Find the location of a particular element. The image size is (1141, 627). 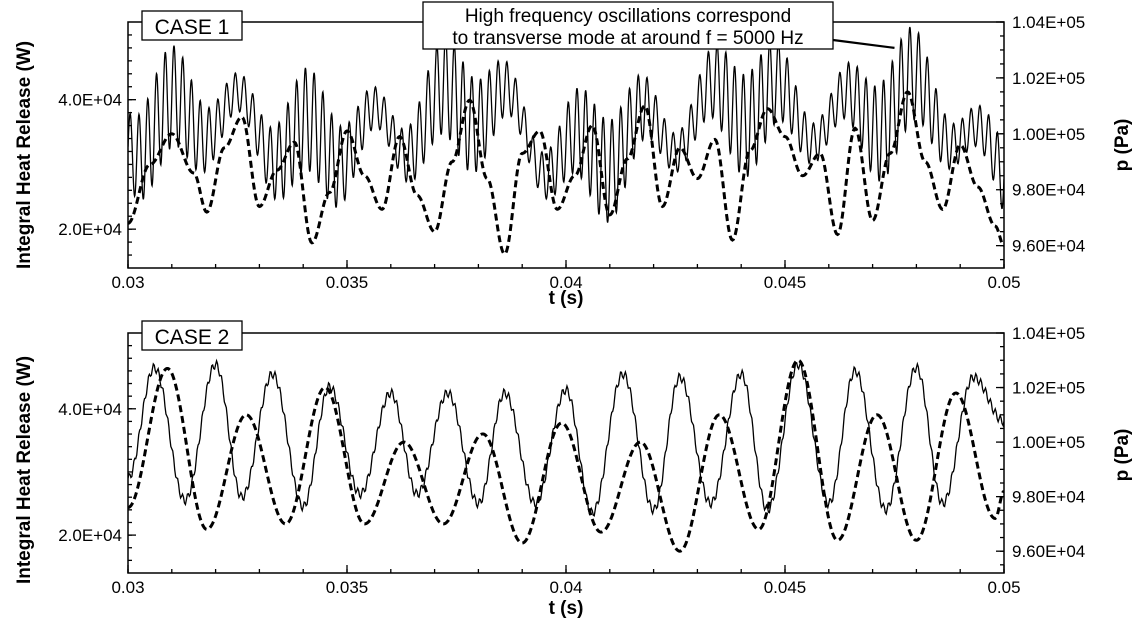

annotation-box is located at coordinates (628, 25).